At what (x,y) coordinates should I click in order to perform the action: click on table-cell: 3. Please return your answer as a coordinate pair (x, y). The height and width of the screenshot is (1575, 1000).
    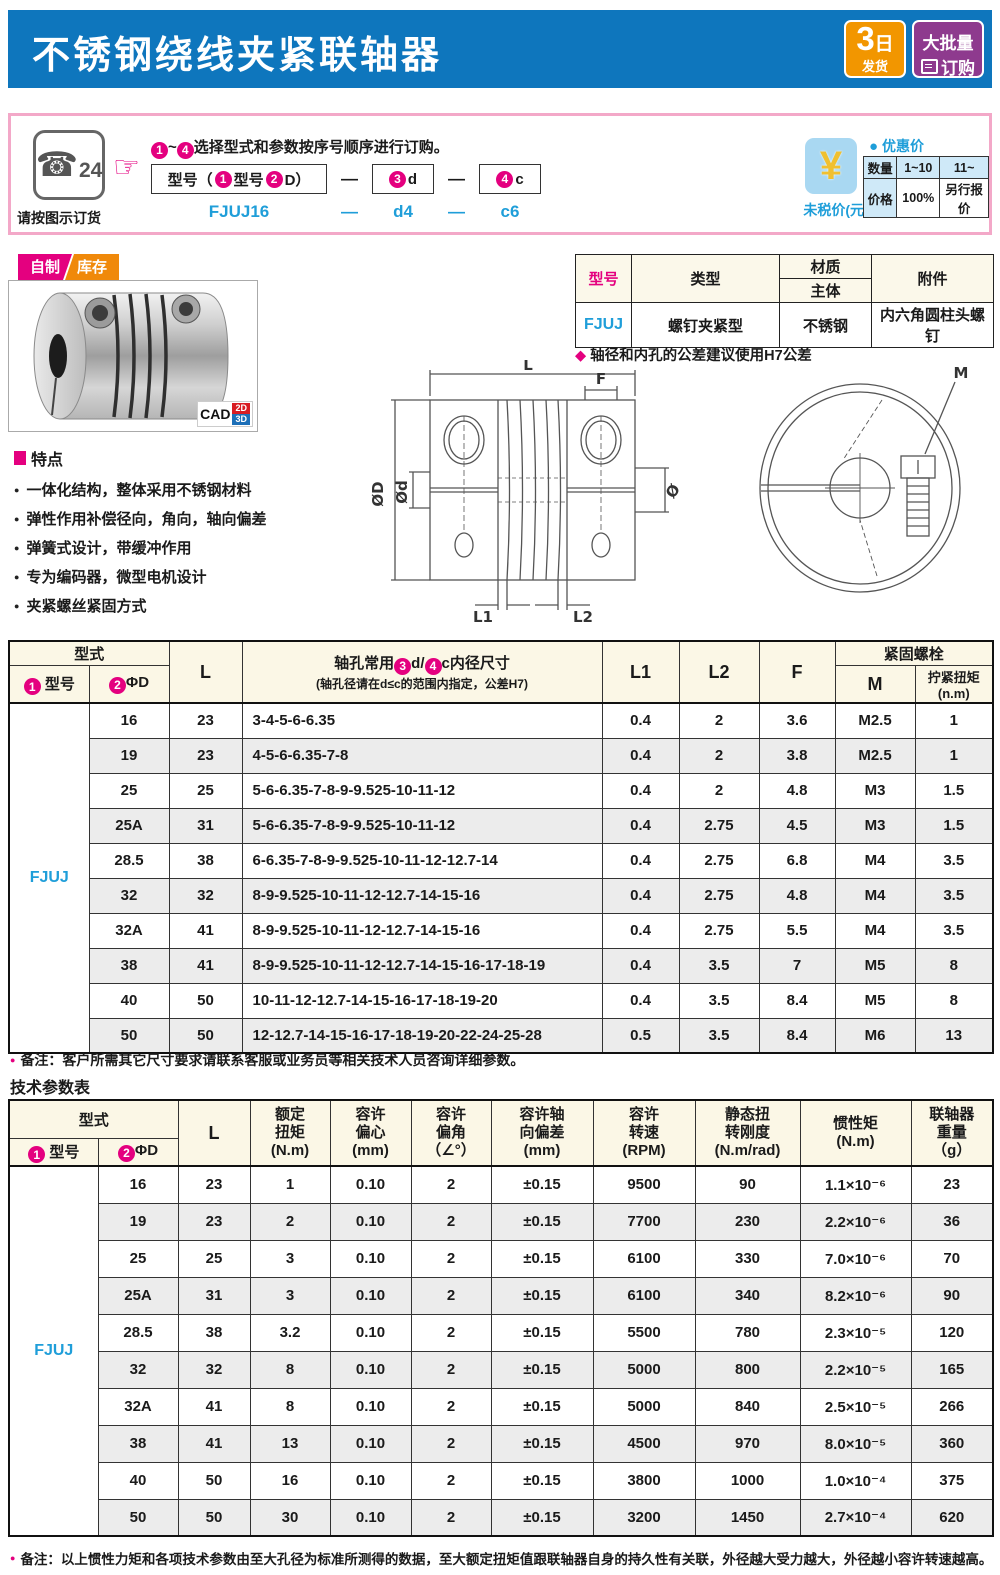
    Looking at the image, I should click on (290, 1295).